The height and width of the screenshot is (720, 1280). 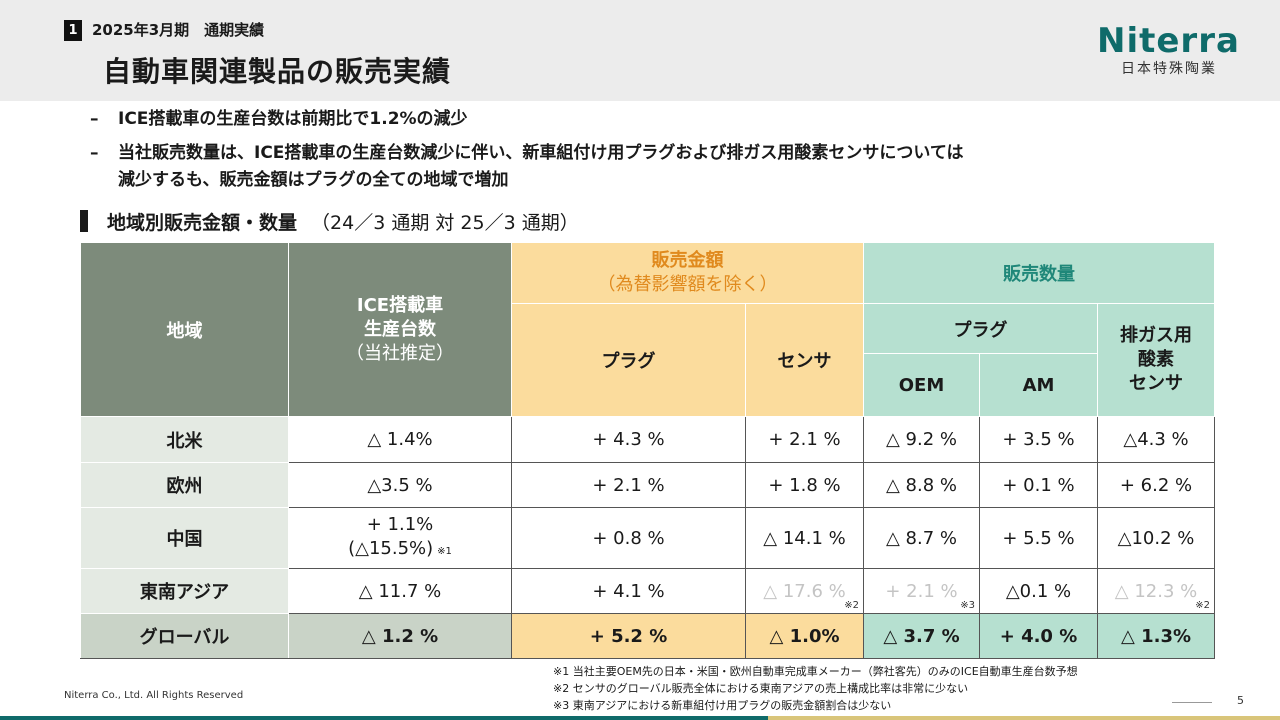 I want to click on company-logo: Niterra 日本特殊陶業, so click(x=1172, y=52).